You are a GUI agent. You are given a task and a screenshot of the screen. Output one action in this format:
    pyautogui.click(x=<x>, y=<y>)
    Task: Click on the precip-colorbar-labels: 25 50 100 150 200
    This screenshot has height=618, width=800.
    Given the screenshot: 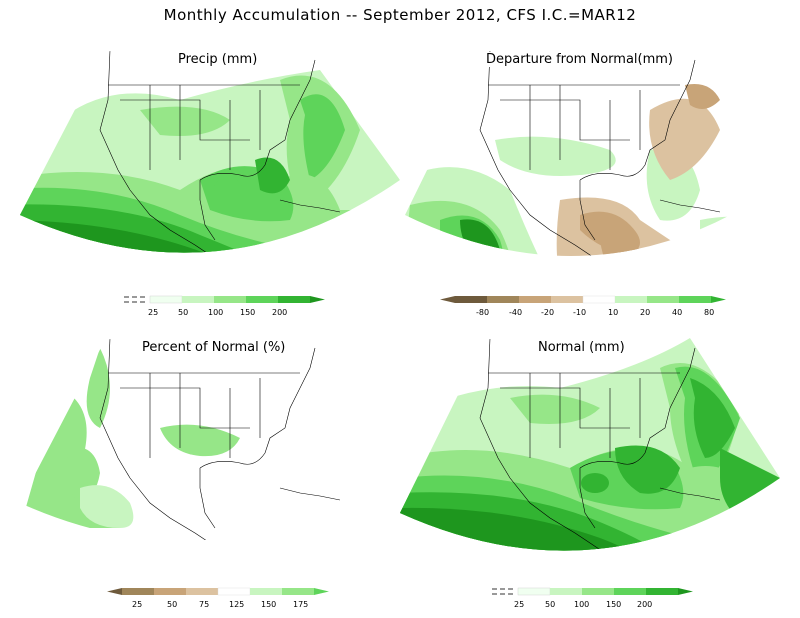 What is the action you would take?
    pyautogui.click(x=225, y=314)
    